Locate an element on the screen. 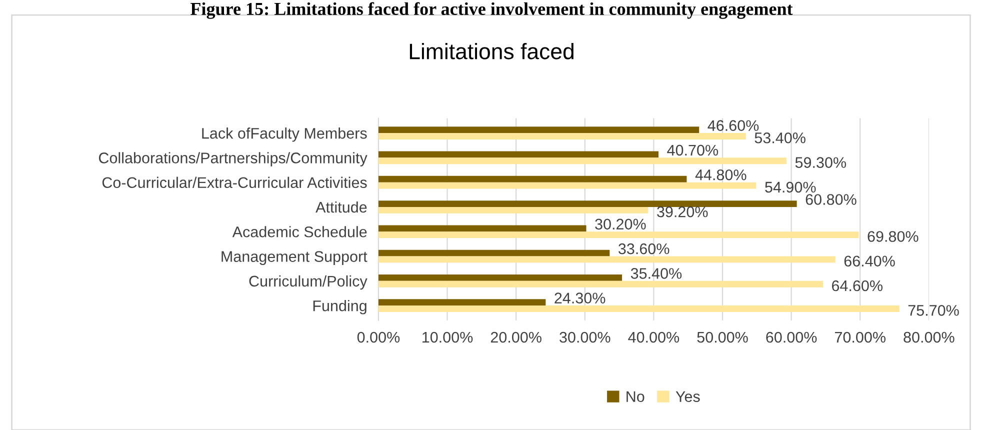 This screenshot has width=983, height=430. data-label: 69.80% is located at coordinates (893, 236).